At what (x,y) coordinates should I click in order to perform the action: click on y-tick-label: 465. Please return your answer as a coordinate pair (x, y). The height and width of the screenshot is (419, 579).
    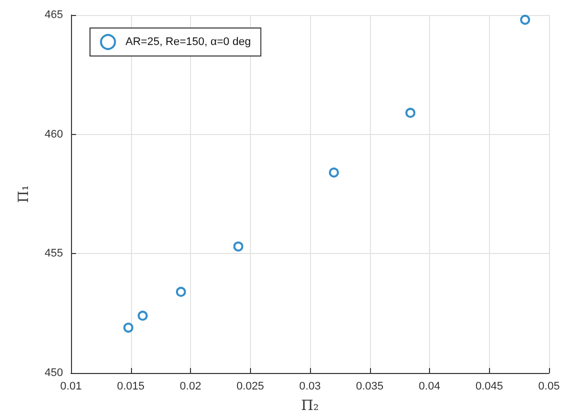
    Looking at the image, I should click on (53, 15).